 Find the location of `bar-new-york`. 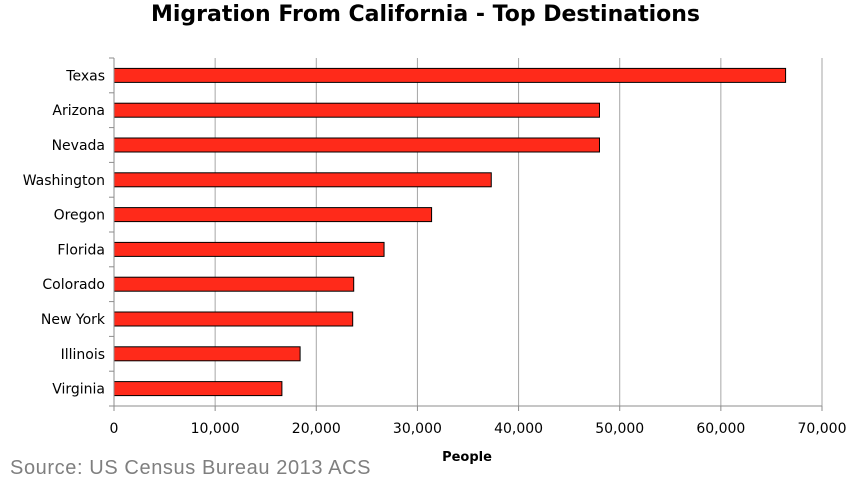

bar-new-york is located at coordinates (233, 319).